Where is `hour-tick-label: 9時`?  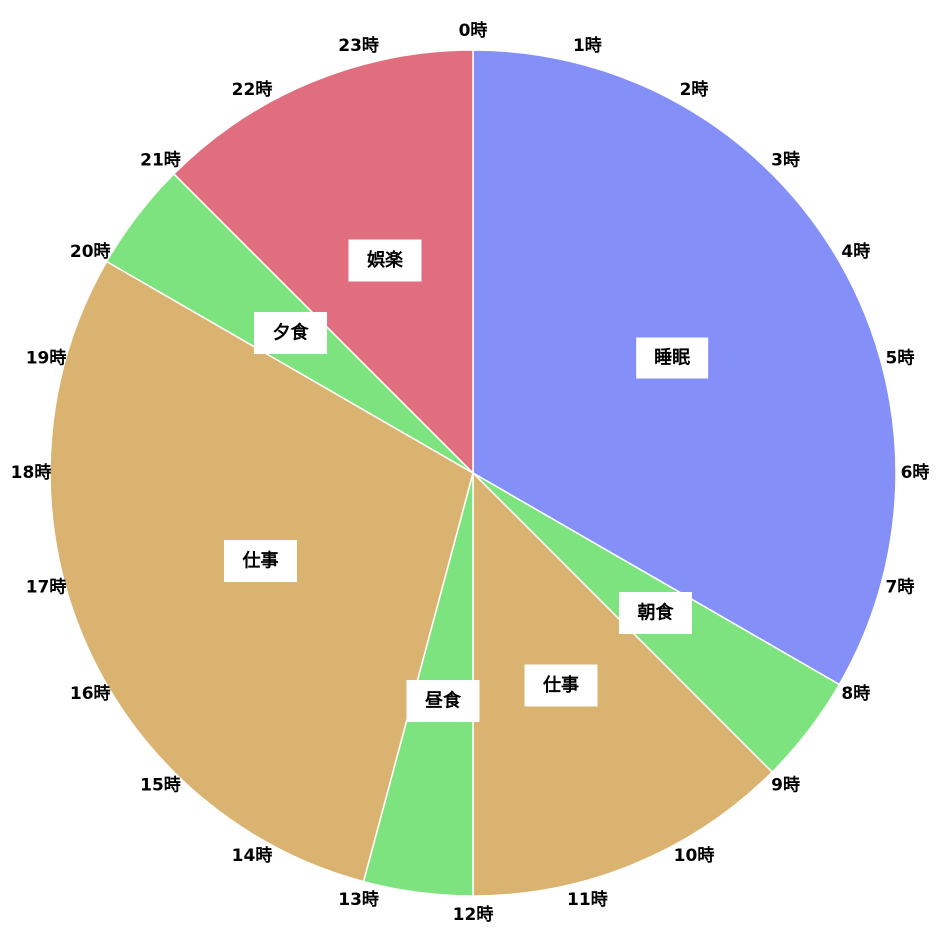 hour-tick-label: 9時 is located at coordinates (785, 785).